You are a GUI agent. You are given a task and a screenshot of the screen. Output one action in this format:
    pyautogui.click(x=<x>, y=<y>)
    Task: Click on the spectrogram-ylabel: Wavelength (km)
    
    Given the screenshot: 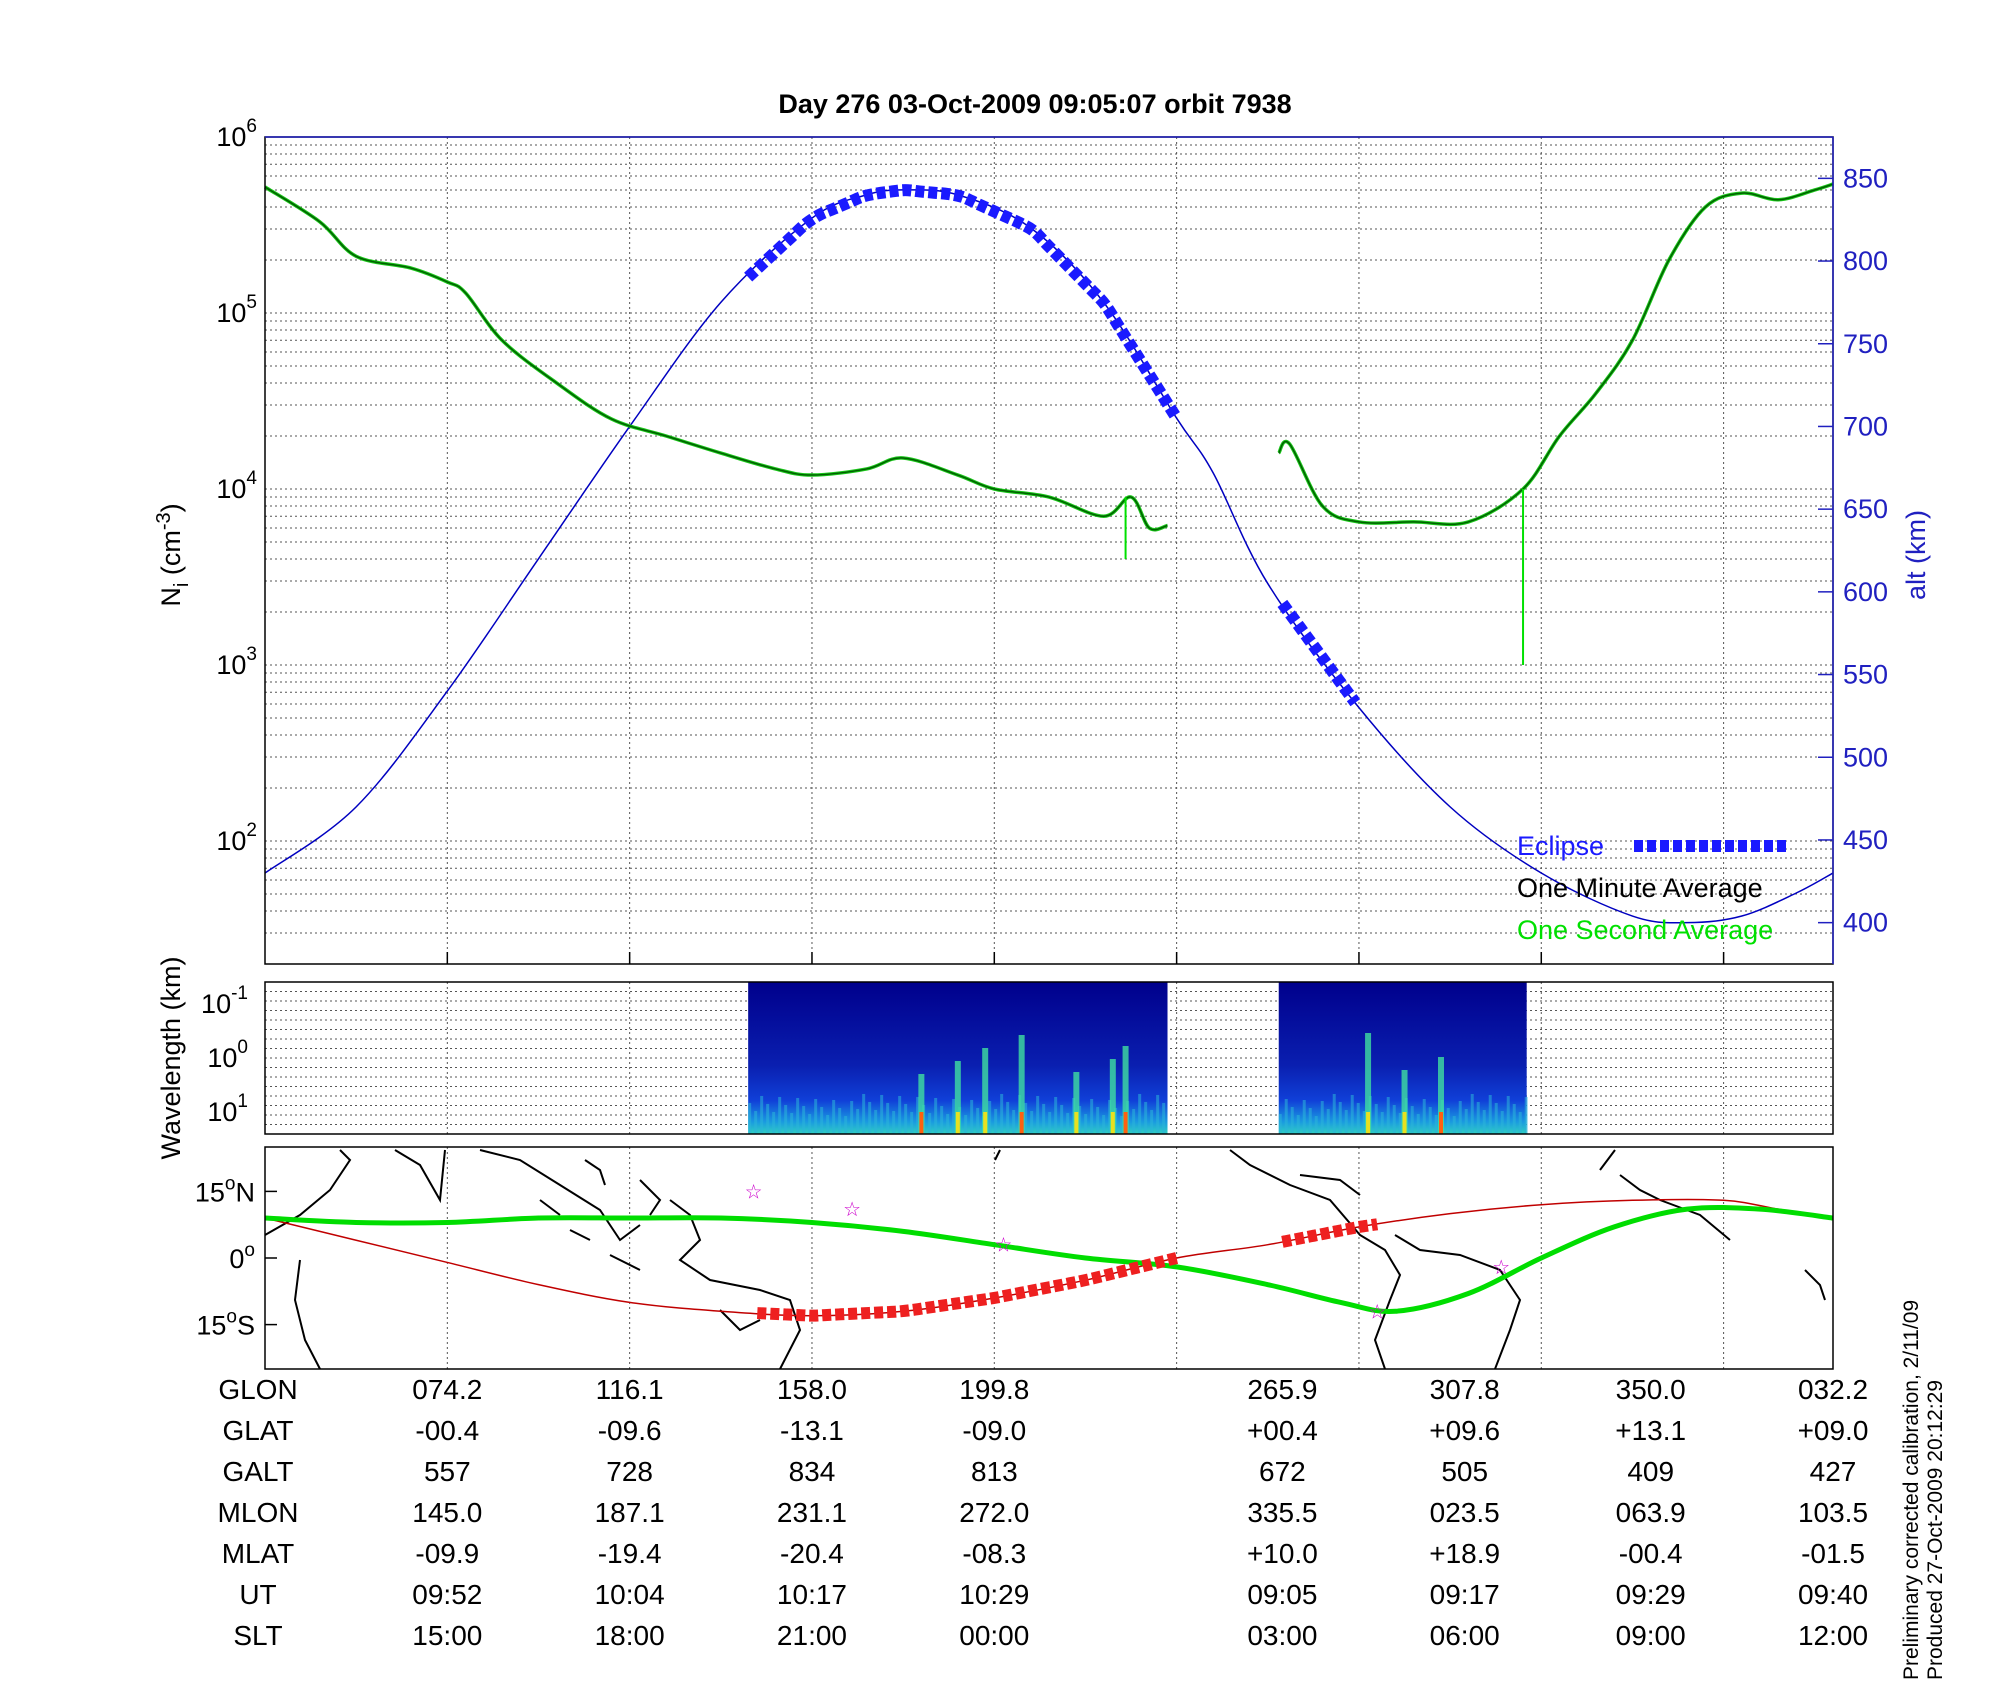 What is the action you would take?
    pyautogui.click(x=171, y=1057)
    